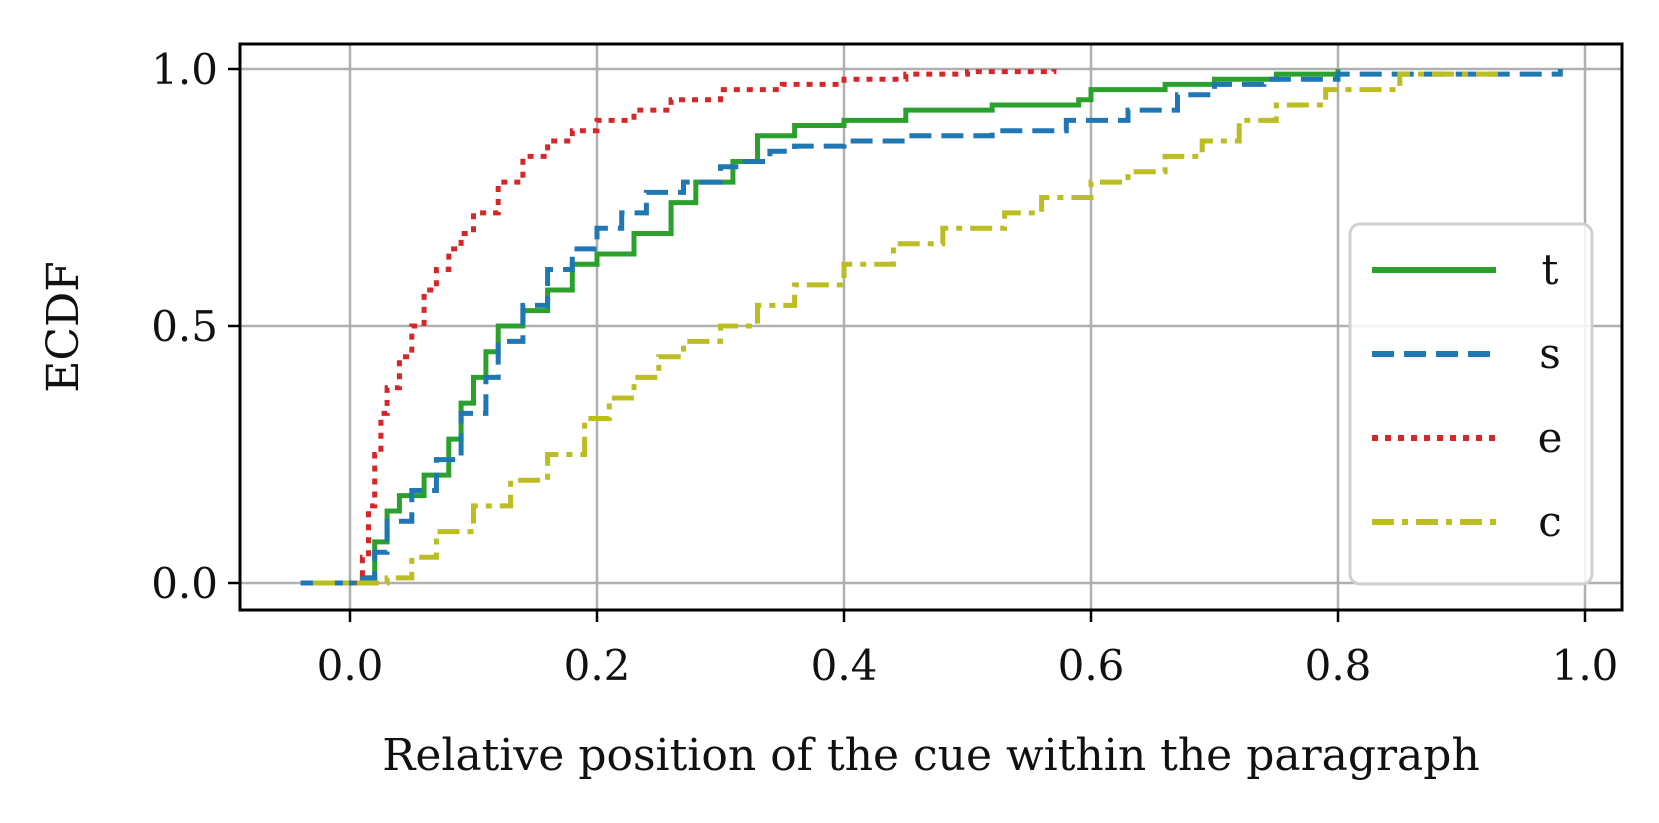 This screenshot has width=1659, height=823. What do you see at coordinates (1338, 665) in the screenshot?
I see `x-tick-label: 0.8` at bounding box center [1338, 665].